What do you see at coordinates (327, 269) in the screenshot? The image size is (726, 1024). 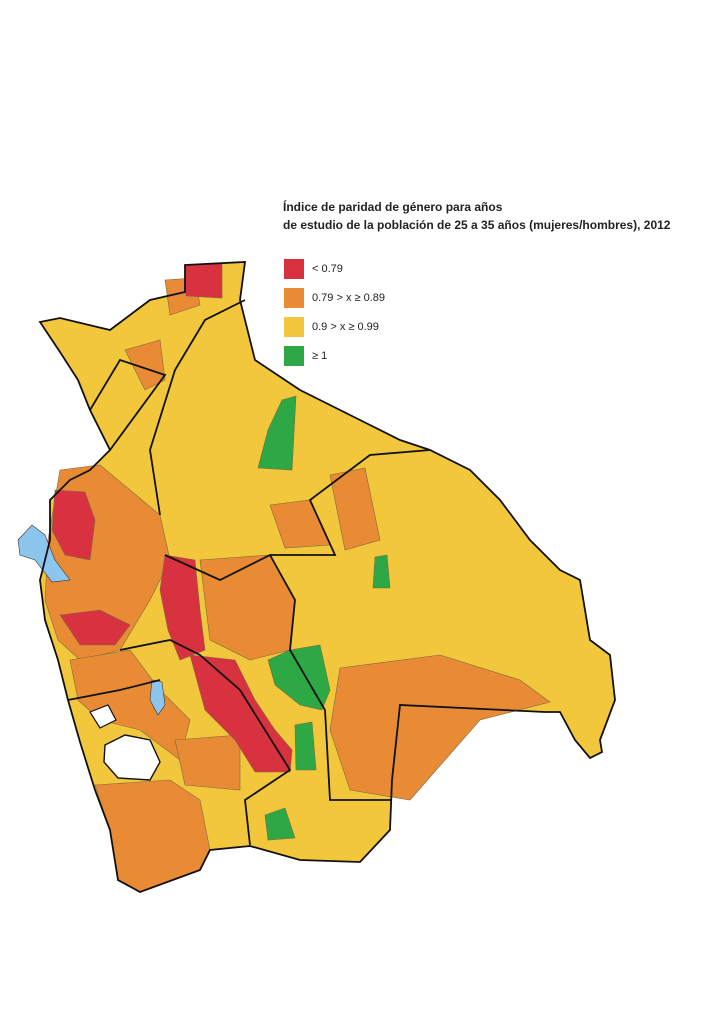 I see `legend-label: < 0.79` at bounding box center [327, 269].